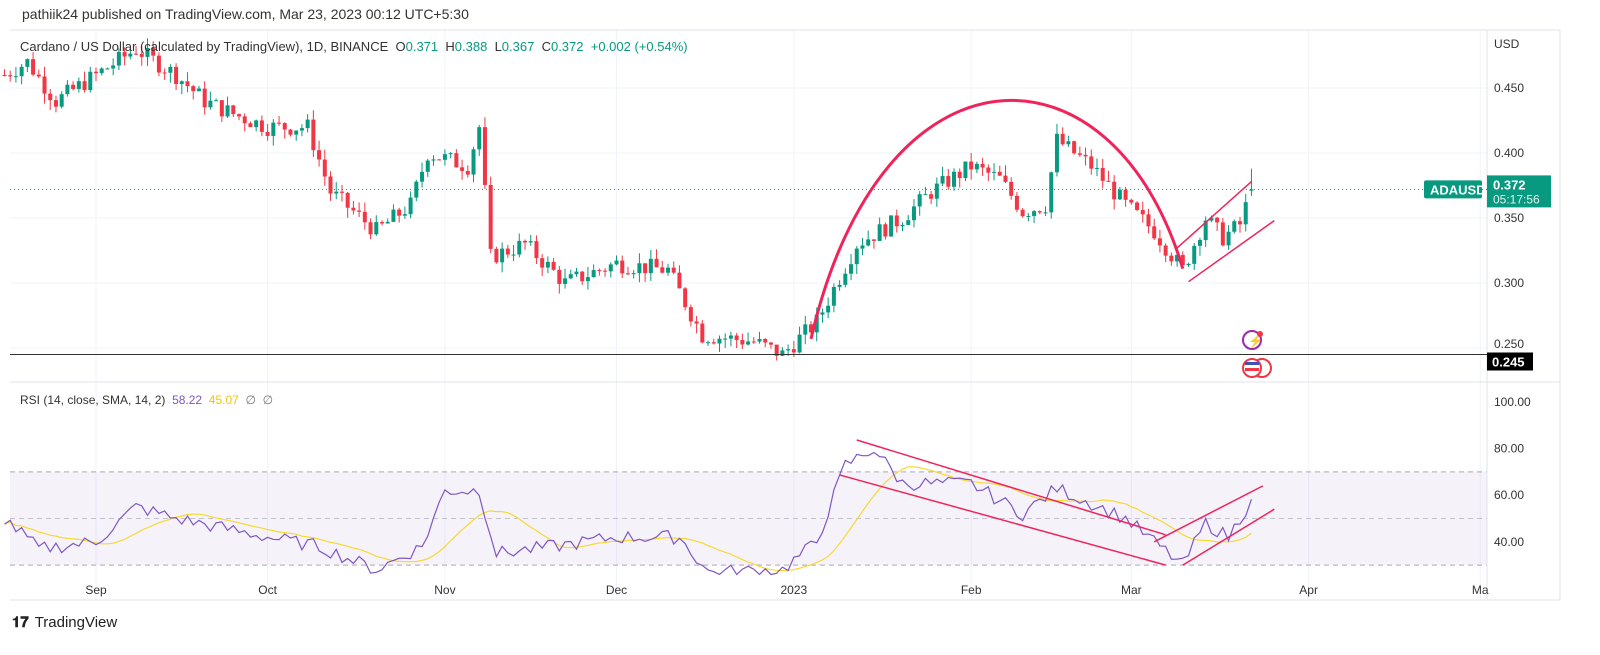 This screenshot has height=655, width=1600. What do you see at coordinates (267, 590) in the screenshot?
I see `time-tick-label: Oct` at bounding box center [267, 590].